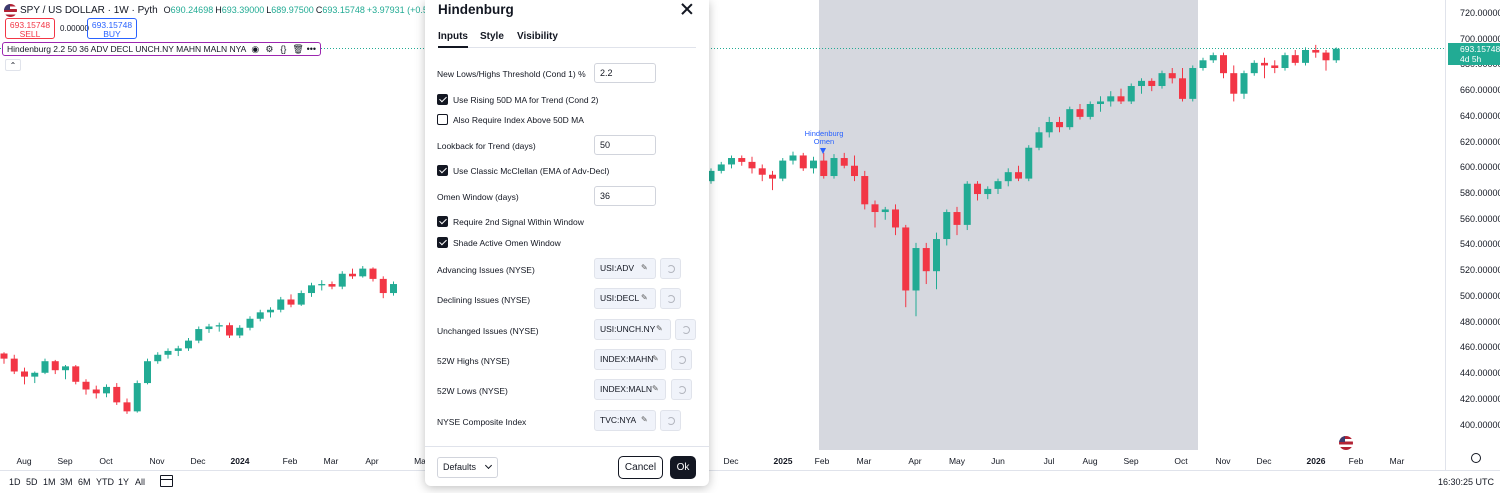 This screenshot has height=493, width=1500. Describe the element at coordinates (640, 467) in the screenshot. I see `cancel-button: Cancel` at that location.